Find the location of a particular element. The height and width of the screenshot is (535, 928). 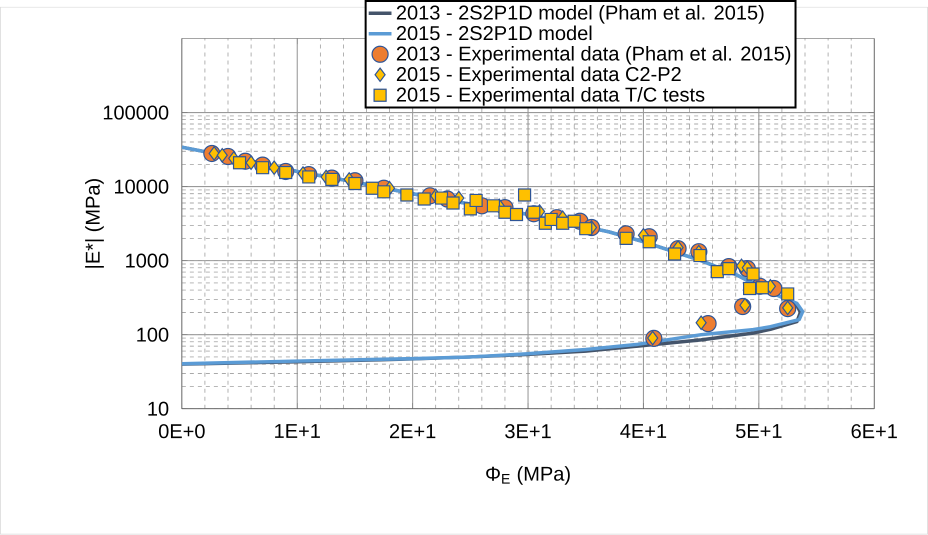

legend-label: 2013 - 2S2P1D model (Pham et al. 2015) is located at coordinates (580, 14).